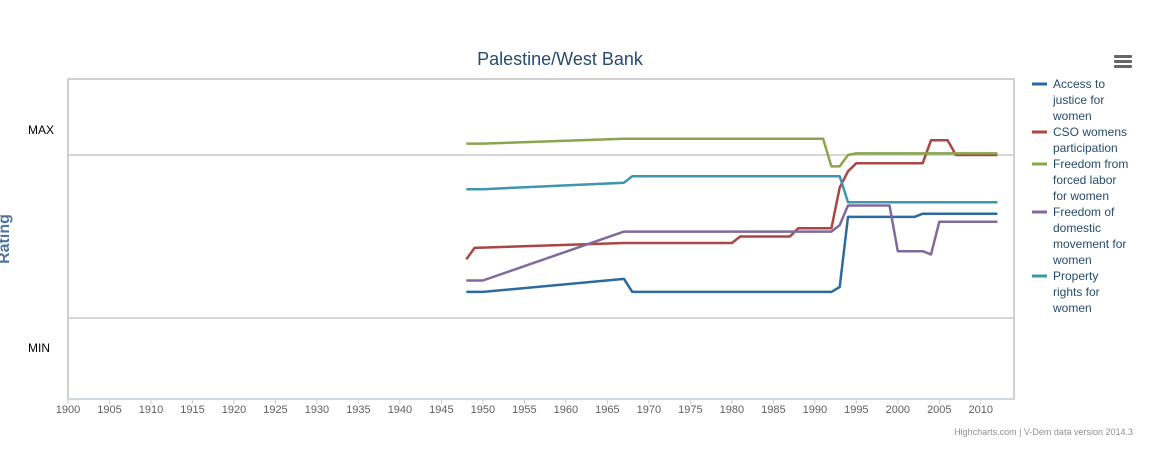  Describe the element at coordinates (68, 410) in the screenshot. I see `x-tick-label: 1900` at that location.